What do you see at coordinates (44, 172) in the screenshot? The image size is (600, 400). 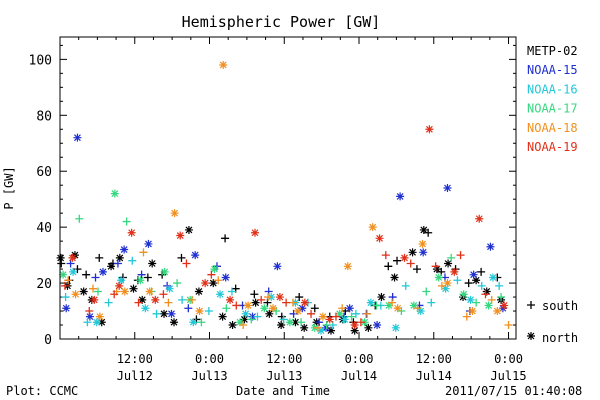 I see `y-tick-label: 60` at bounding box center [44, 172].